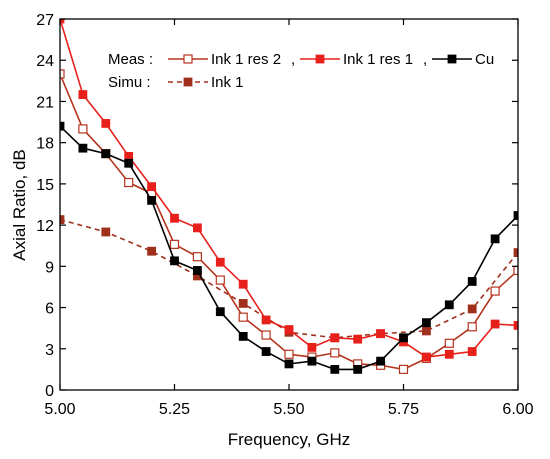 The width and height of the screenshot is (550, 459). What do you see at coordinates (49, 309) in the screenshot?
I see `y-tick-label: 6` at bounding box center [49, 309].